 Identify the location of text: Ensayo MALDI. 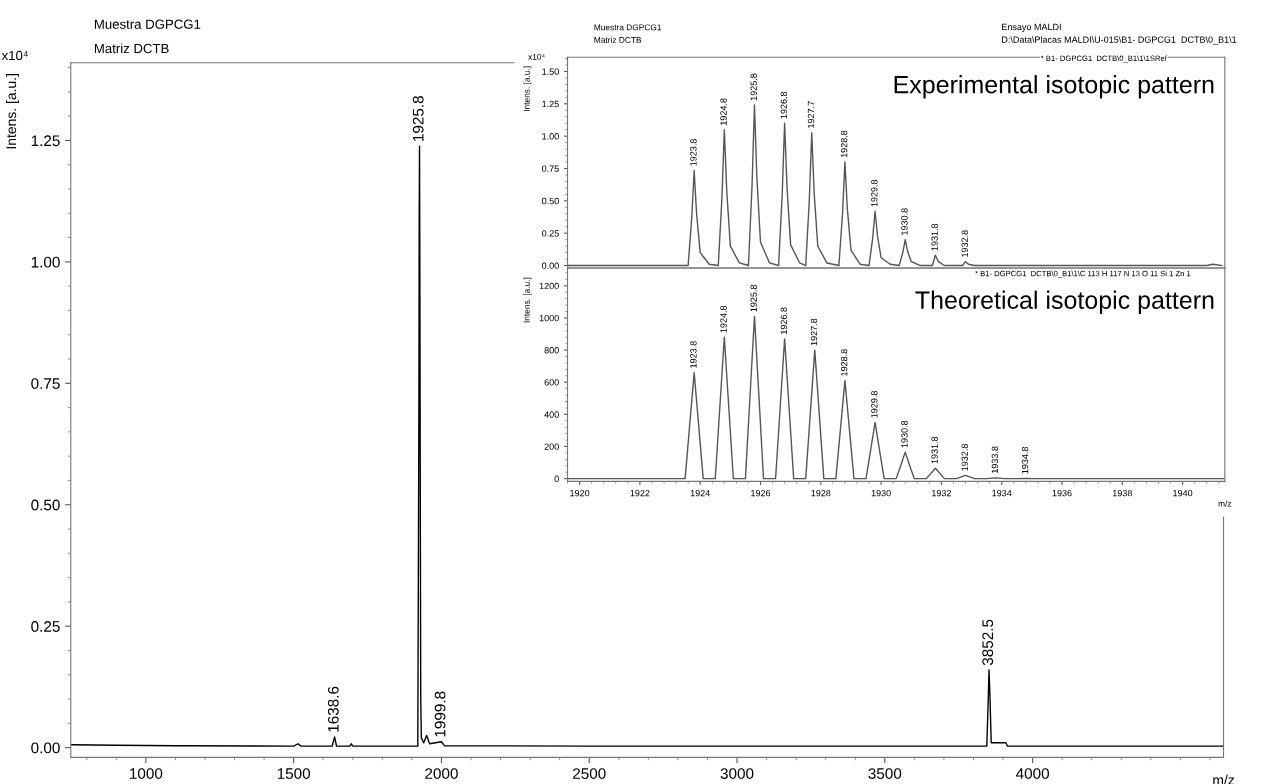
(1031, 27).